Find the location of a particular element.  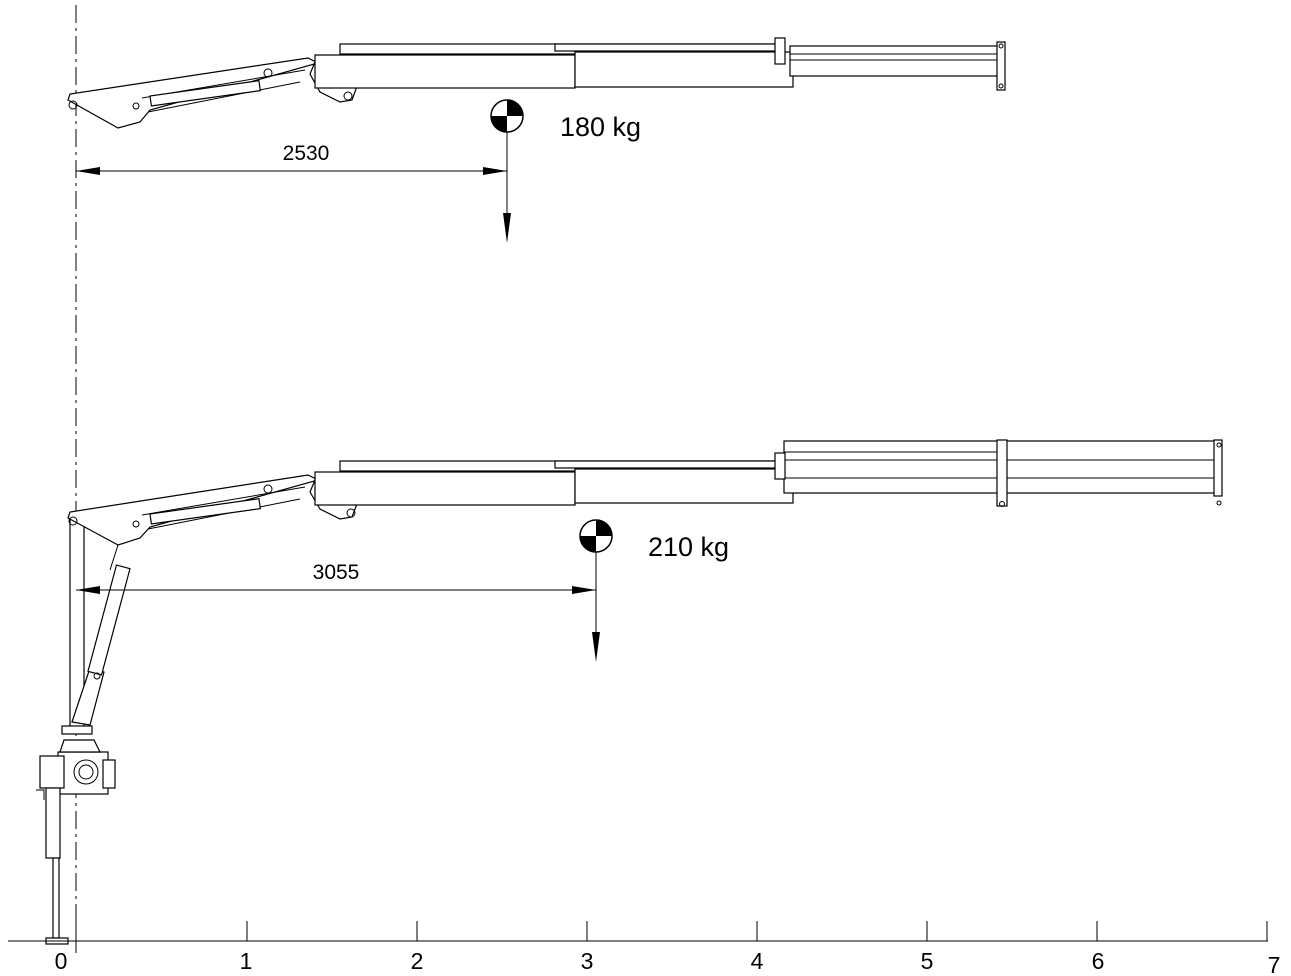

top-load-weight: 180 kg is located at coordinates (600, 127).